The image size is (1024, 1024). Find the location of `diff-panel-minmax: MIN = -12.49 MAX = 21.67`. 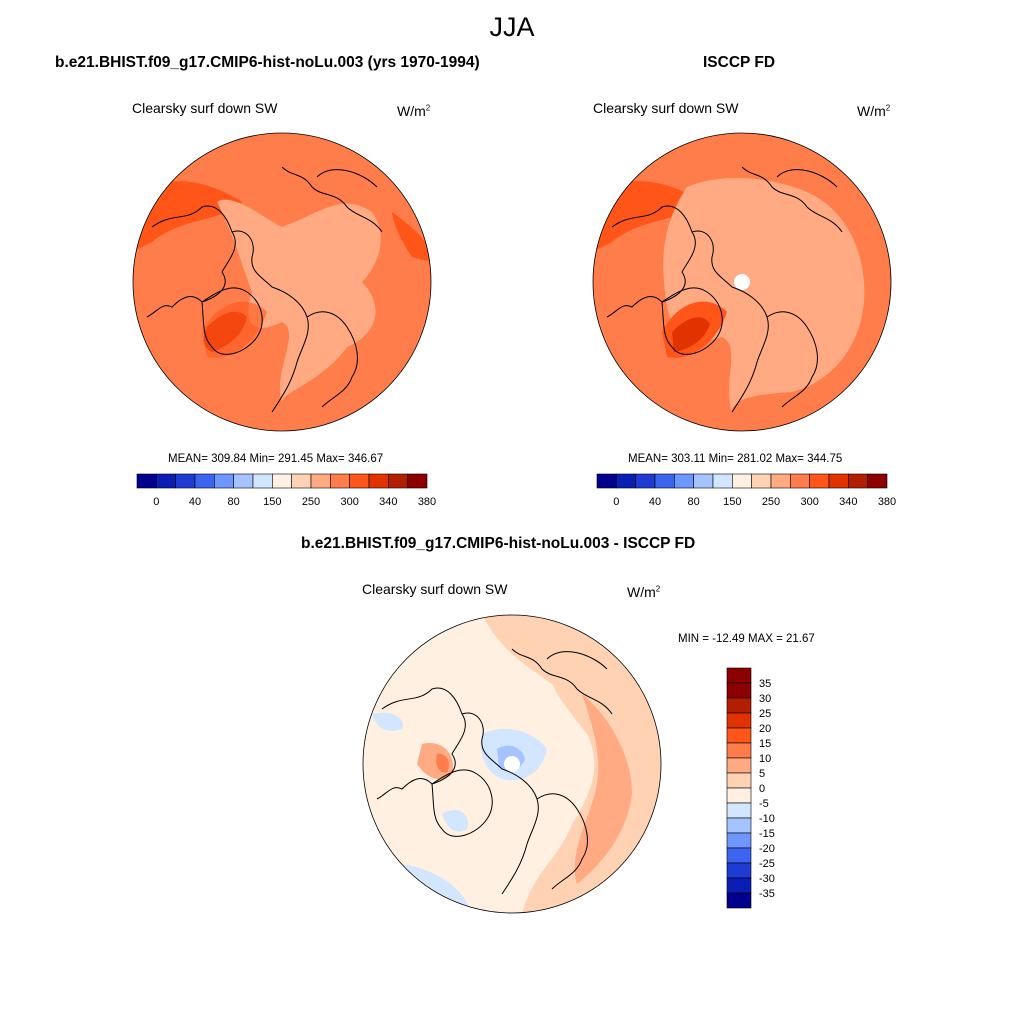

diff-panel-minmax: MIN = -12.49 MAX = 21.67 is located at coordinates (746, 639).